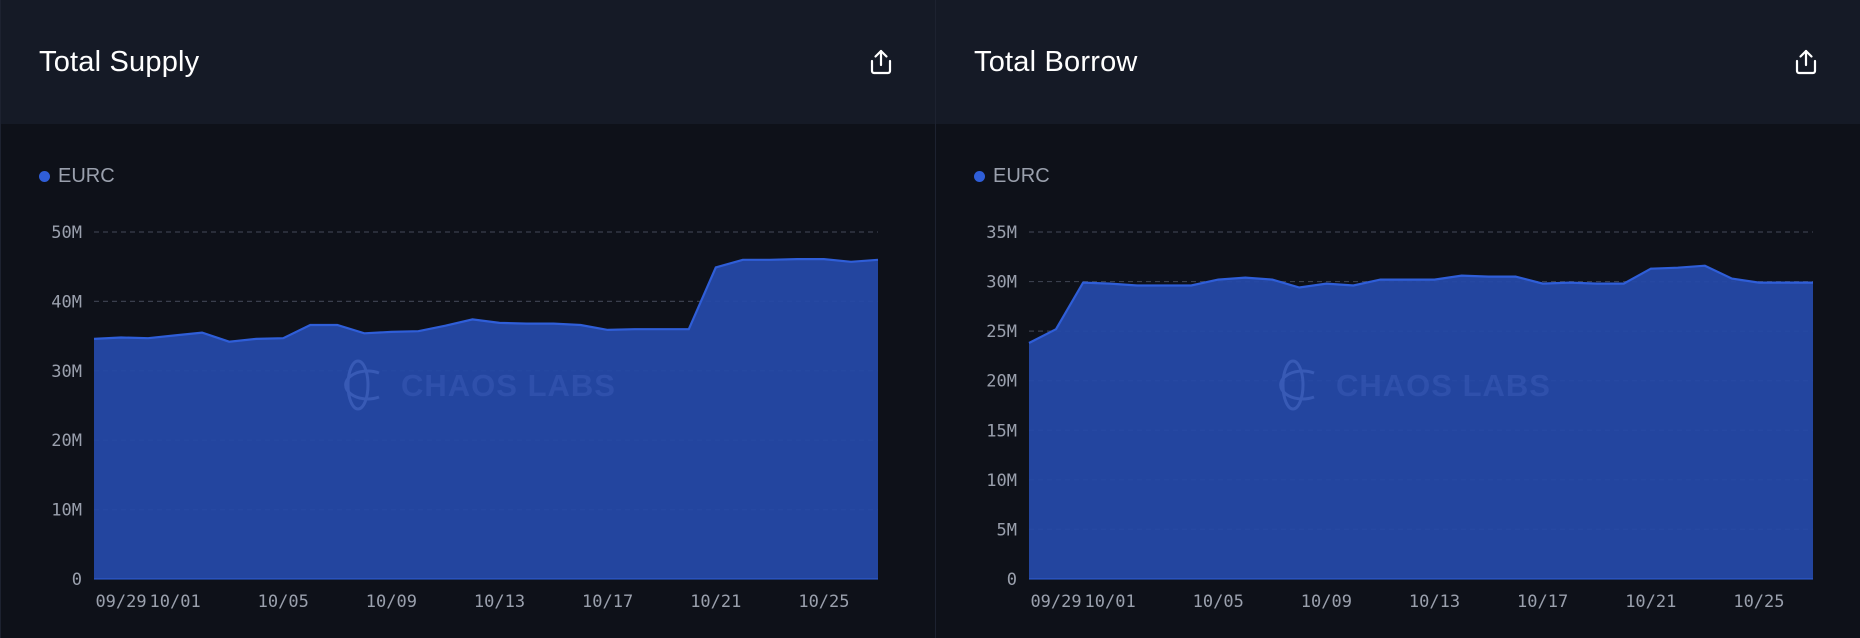  What do you see at coordinates (1001, 431) in the screenshot?
I see `y-tick-label: 15M` at bounding box center [1001, 431].